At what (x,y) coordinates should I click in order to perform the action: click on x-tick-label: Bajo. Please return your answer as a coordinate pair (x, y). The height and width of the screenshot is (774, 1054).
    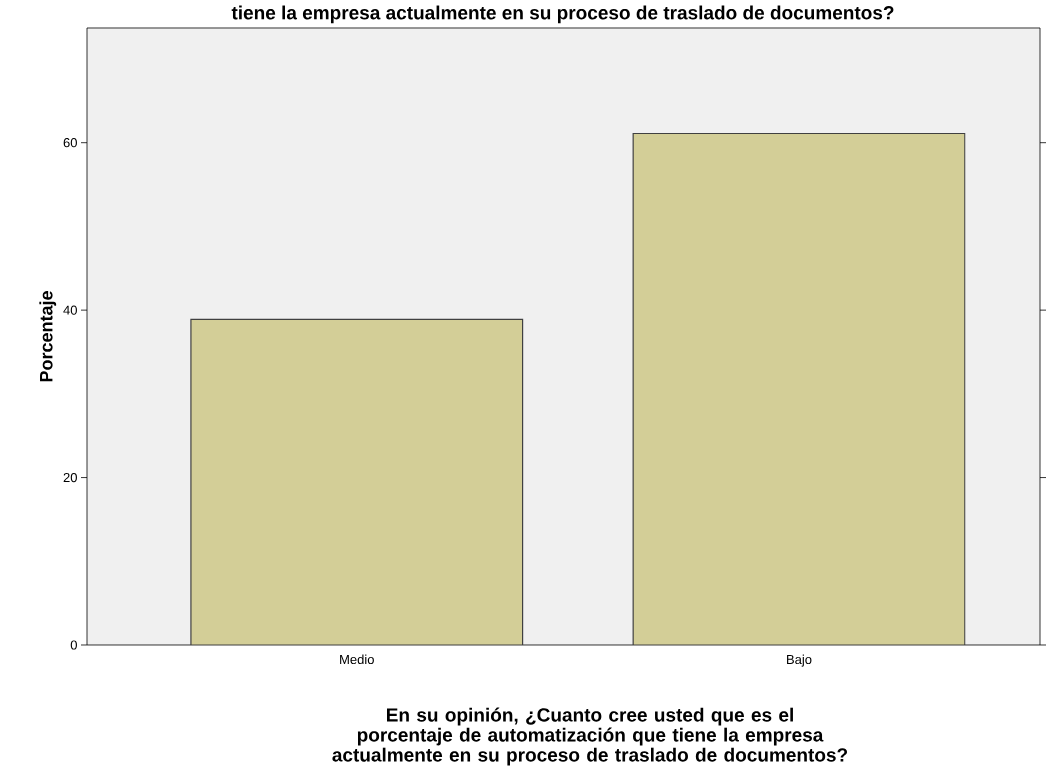
    Looking at the image, I should click on (799, 660).